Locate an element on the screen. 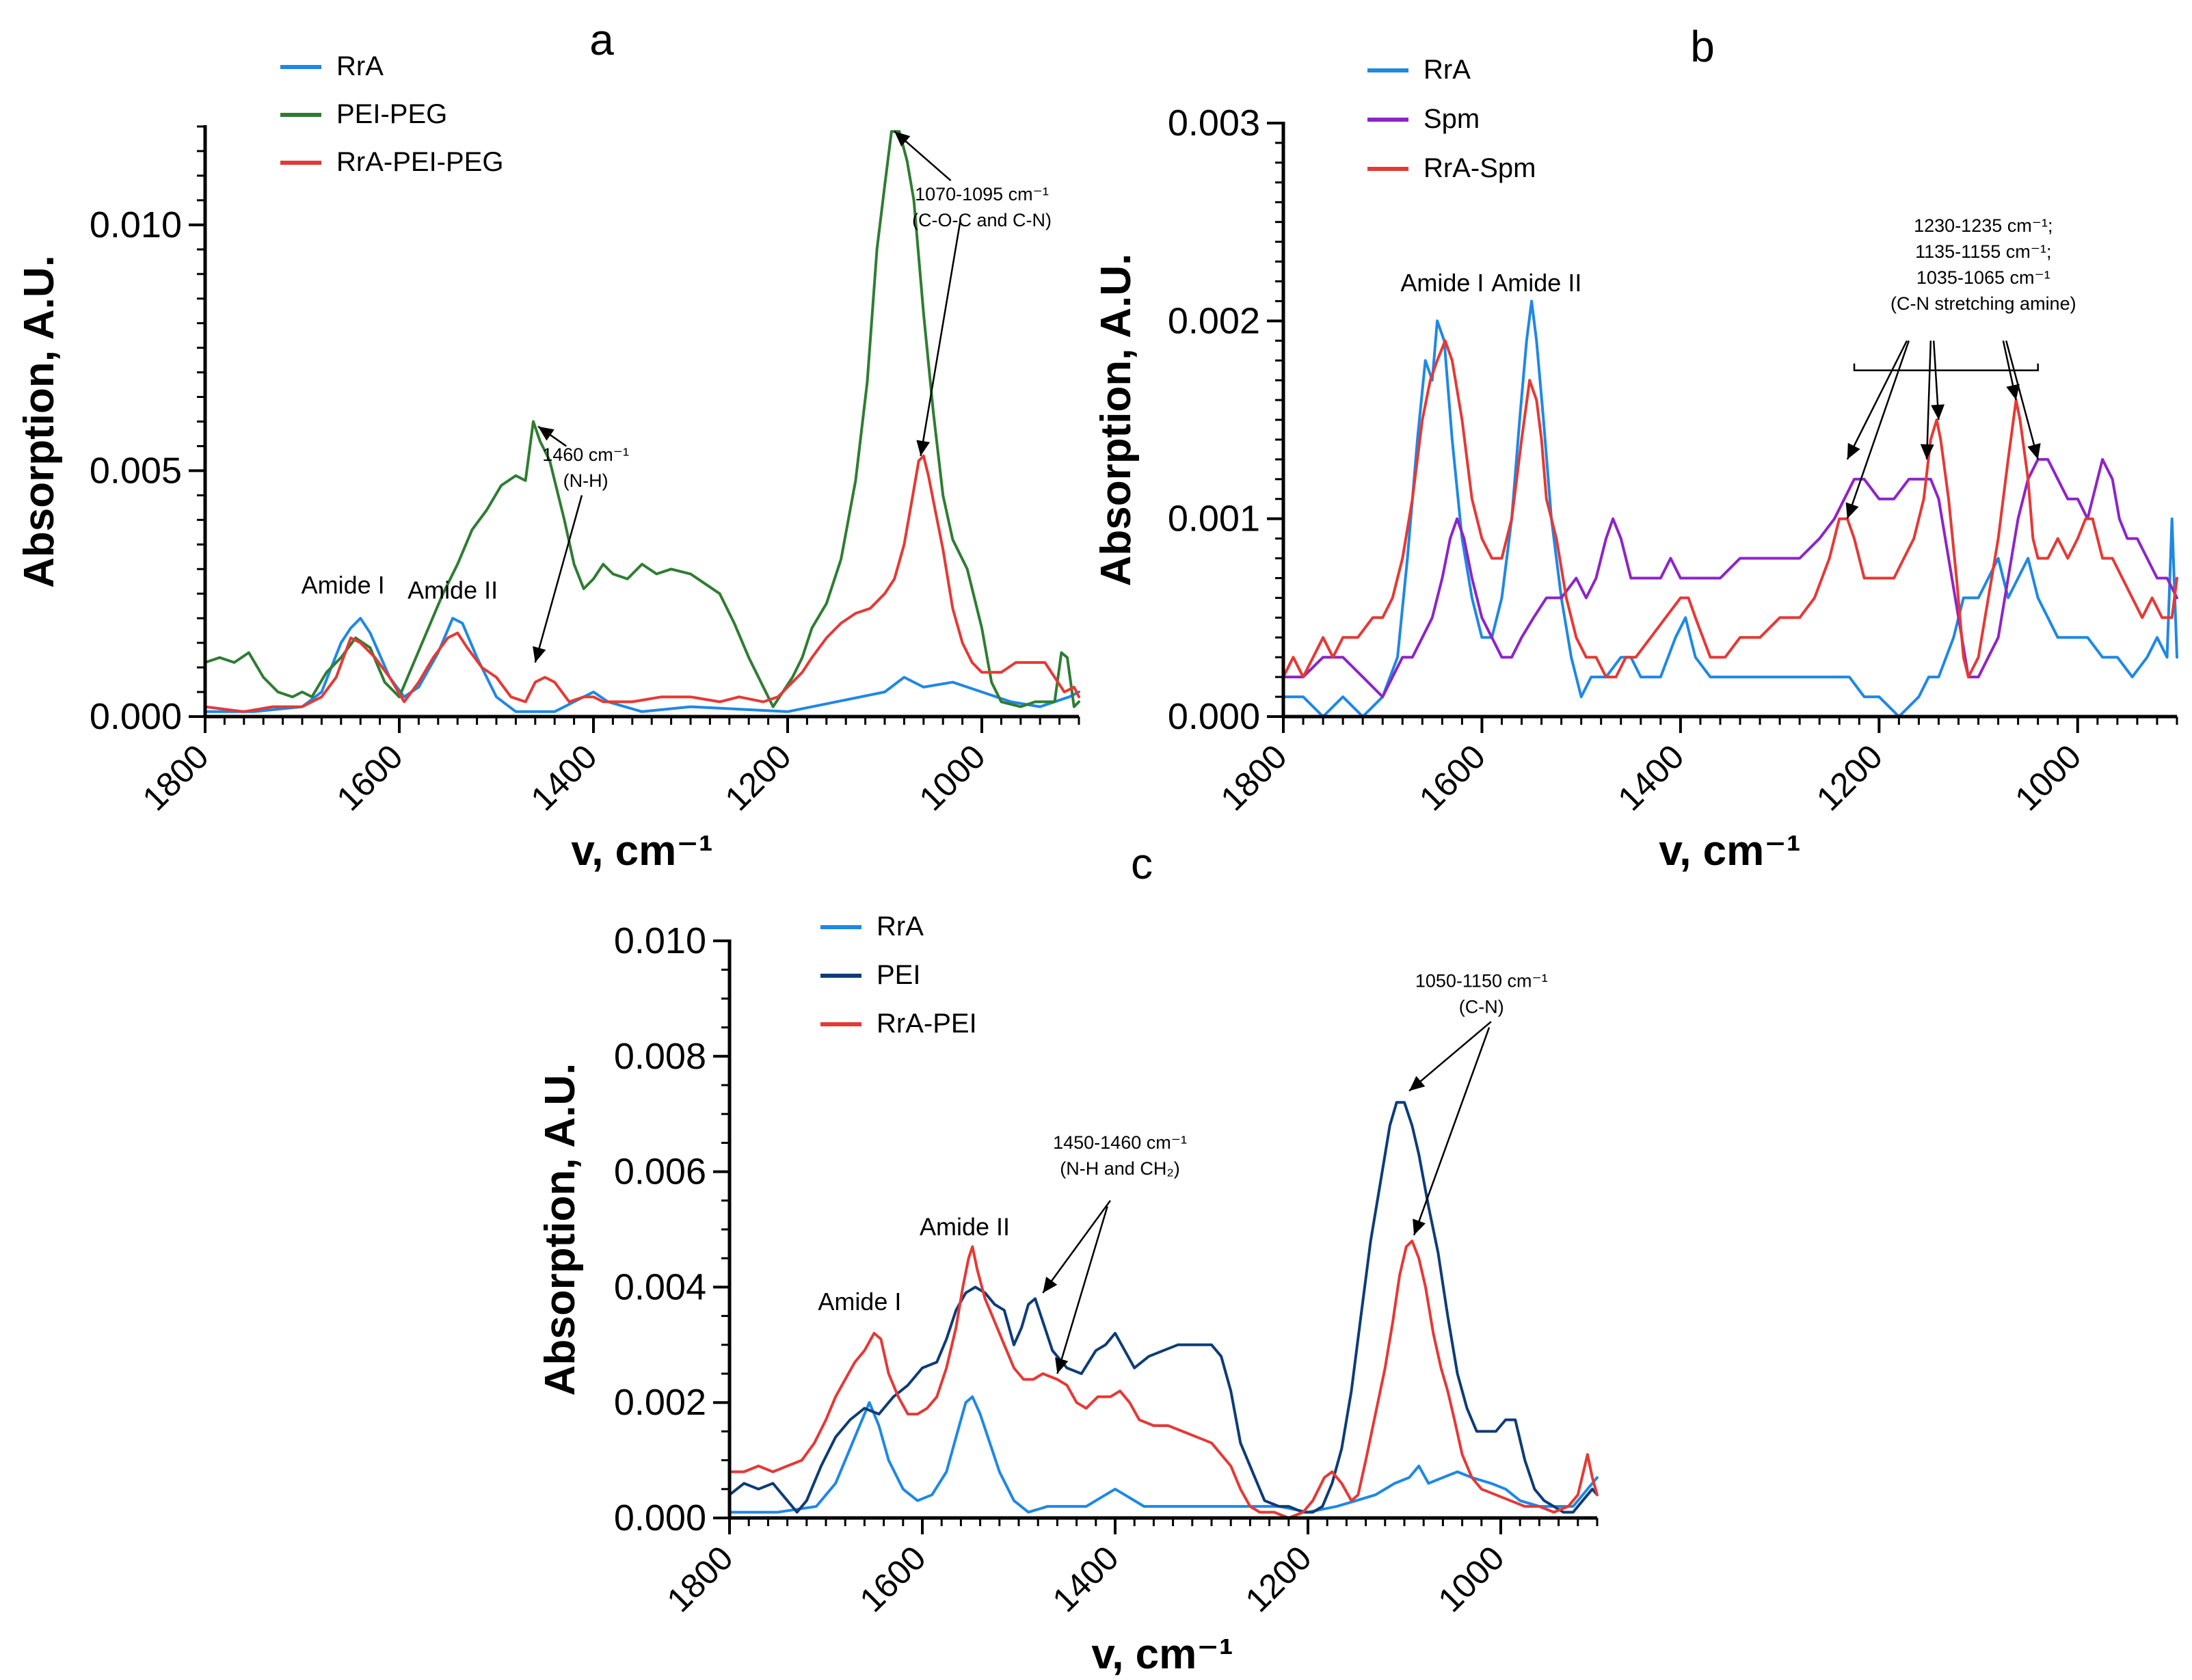 This screenshot has width=2192, height=1680. annotation-text: 1135-1155 cm⁻¹; is located at coordinates (1983, 251).